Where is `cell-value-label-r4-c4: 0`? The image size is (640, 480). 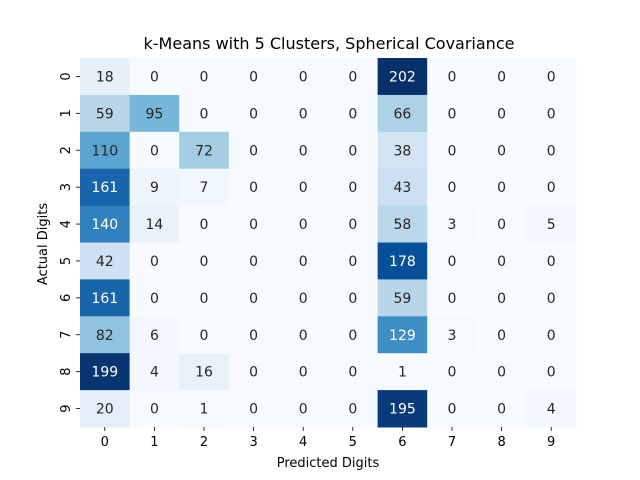
cell-value-label-r4-c4: 0 is located at coordinates (303, 225).